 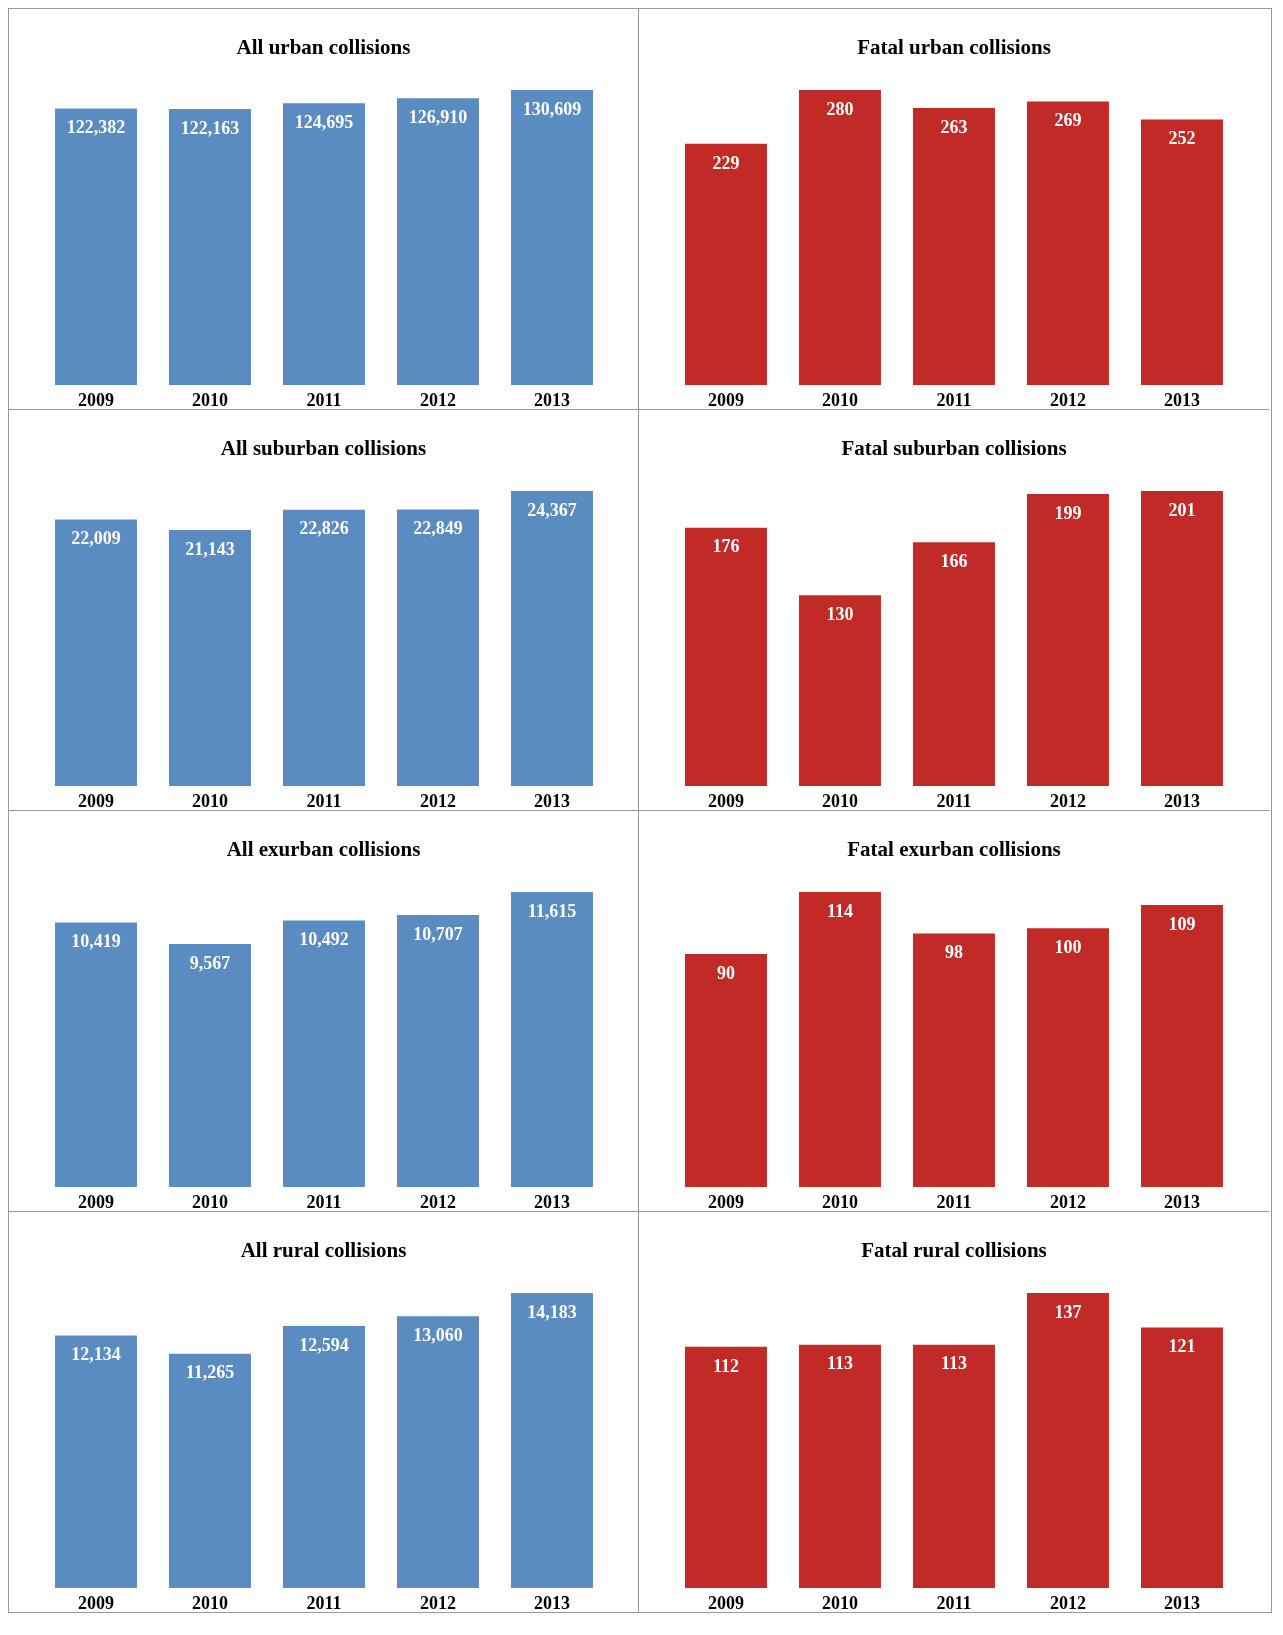 I want to click on data-label: 12,594, so click(x=323, y=1344).